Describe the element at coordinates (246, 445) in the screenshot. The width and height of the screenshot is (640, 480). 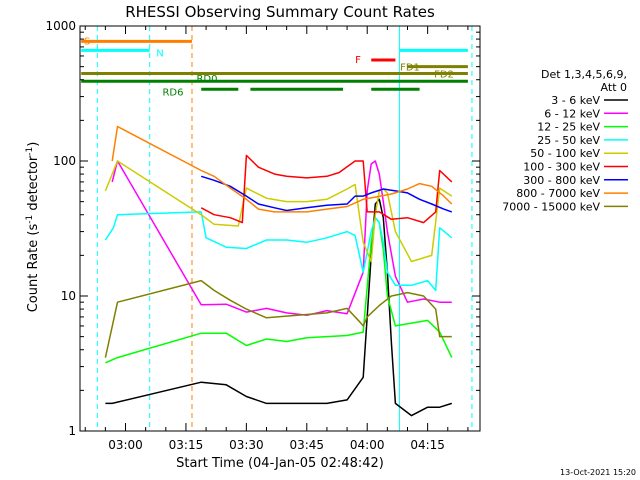
I see `x-tick-label: 03:30` at that location.